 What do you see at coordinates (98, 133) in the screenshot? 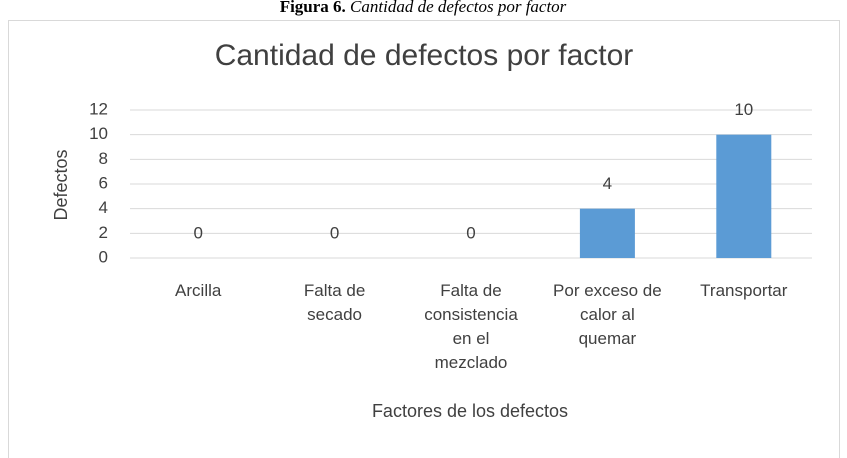
I see `y-tick-label: 10` at bounding box center [98, 133].